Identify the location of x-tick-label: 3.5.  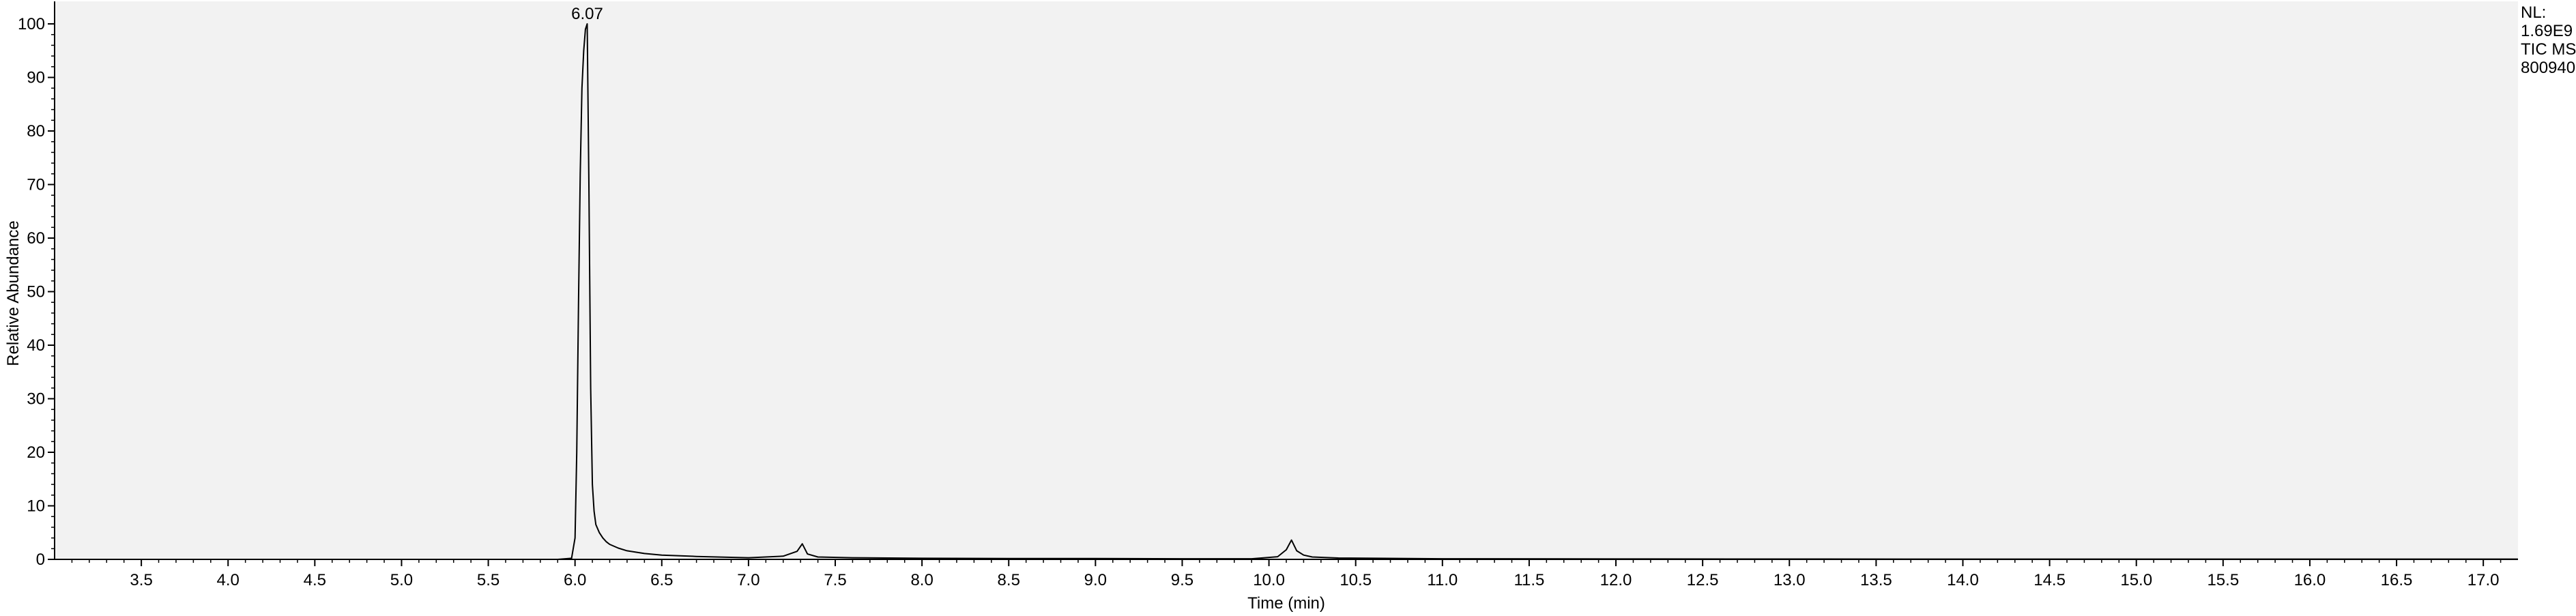
(141, 580).